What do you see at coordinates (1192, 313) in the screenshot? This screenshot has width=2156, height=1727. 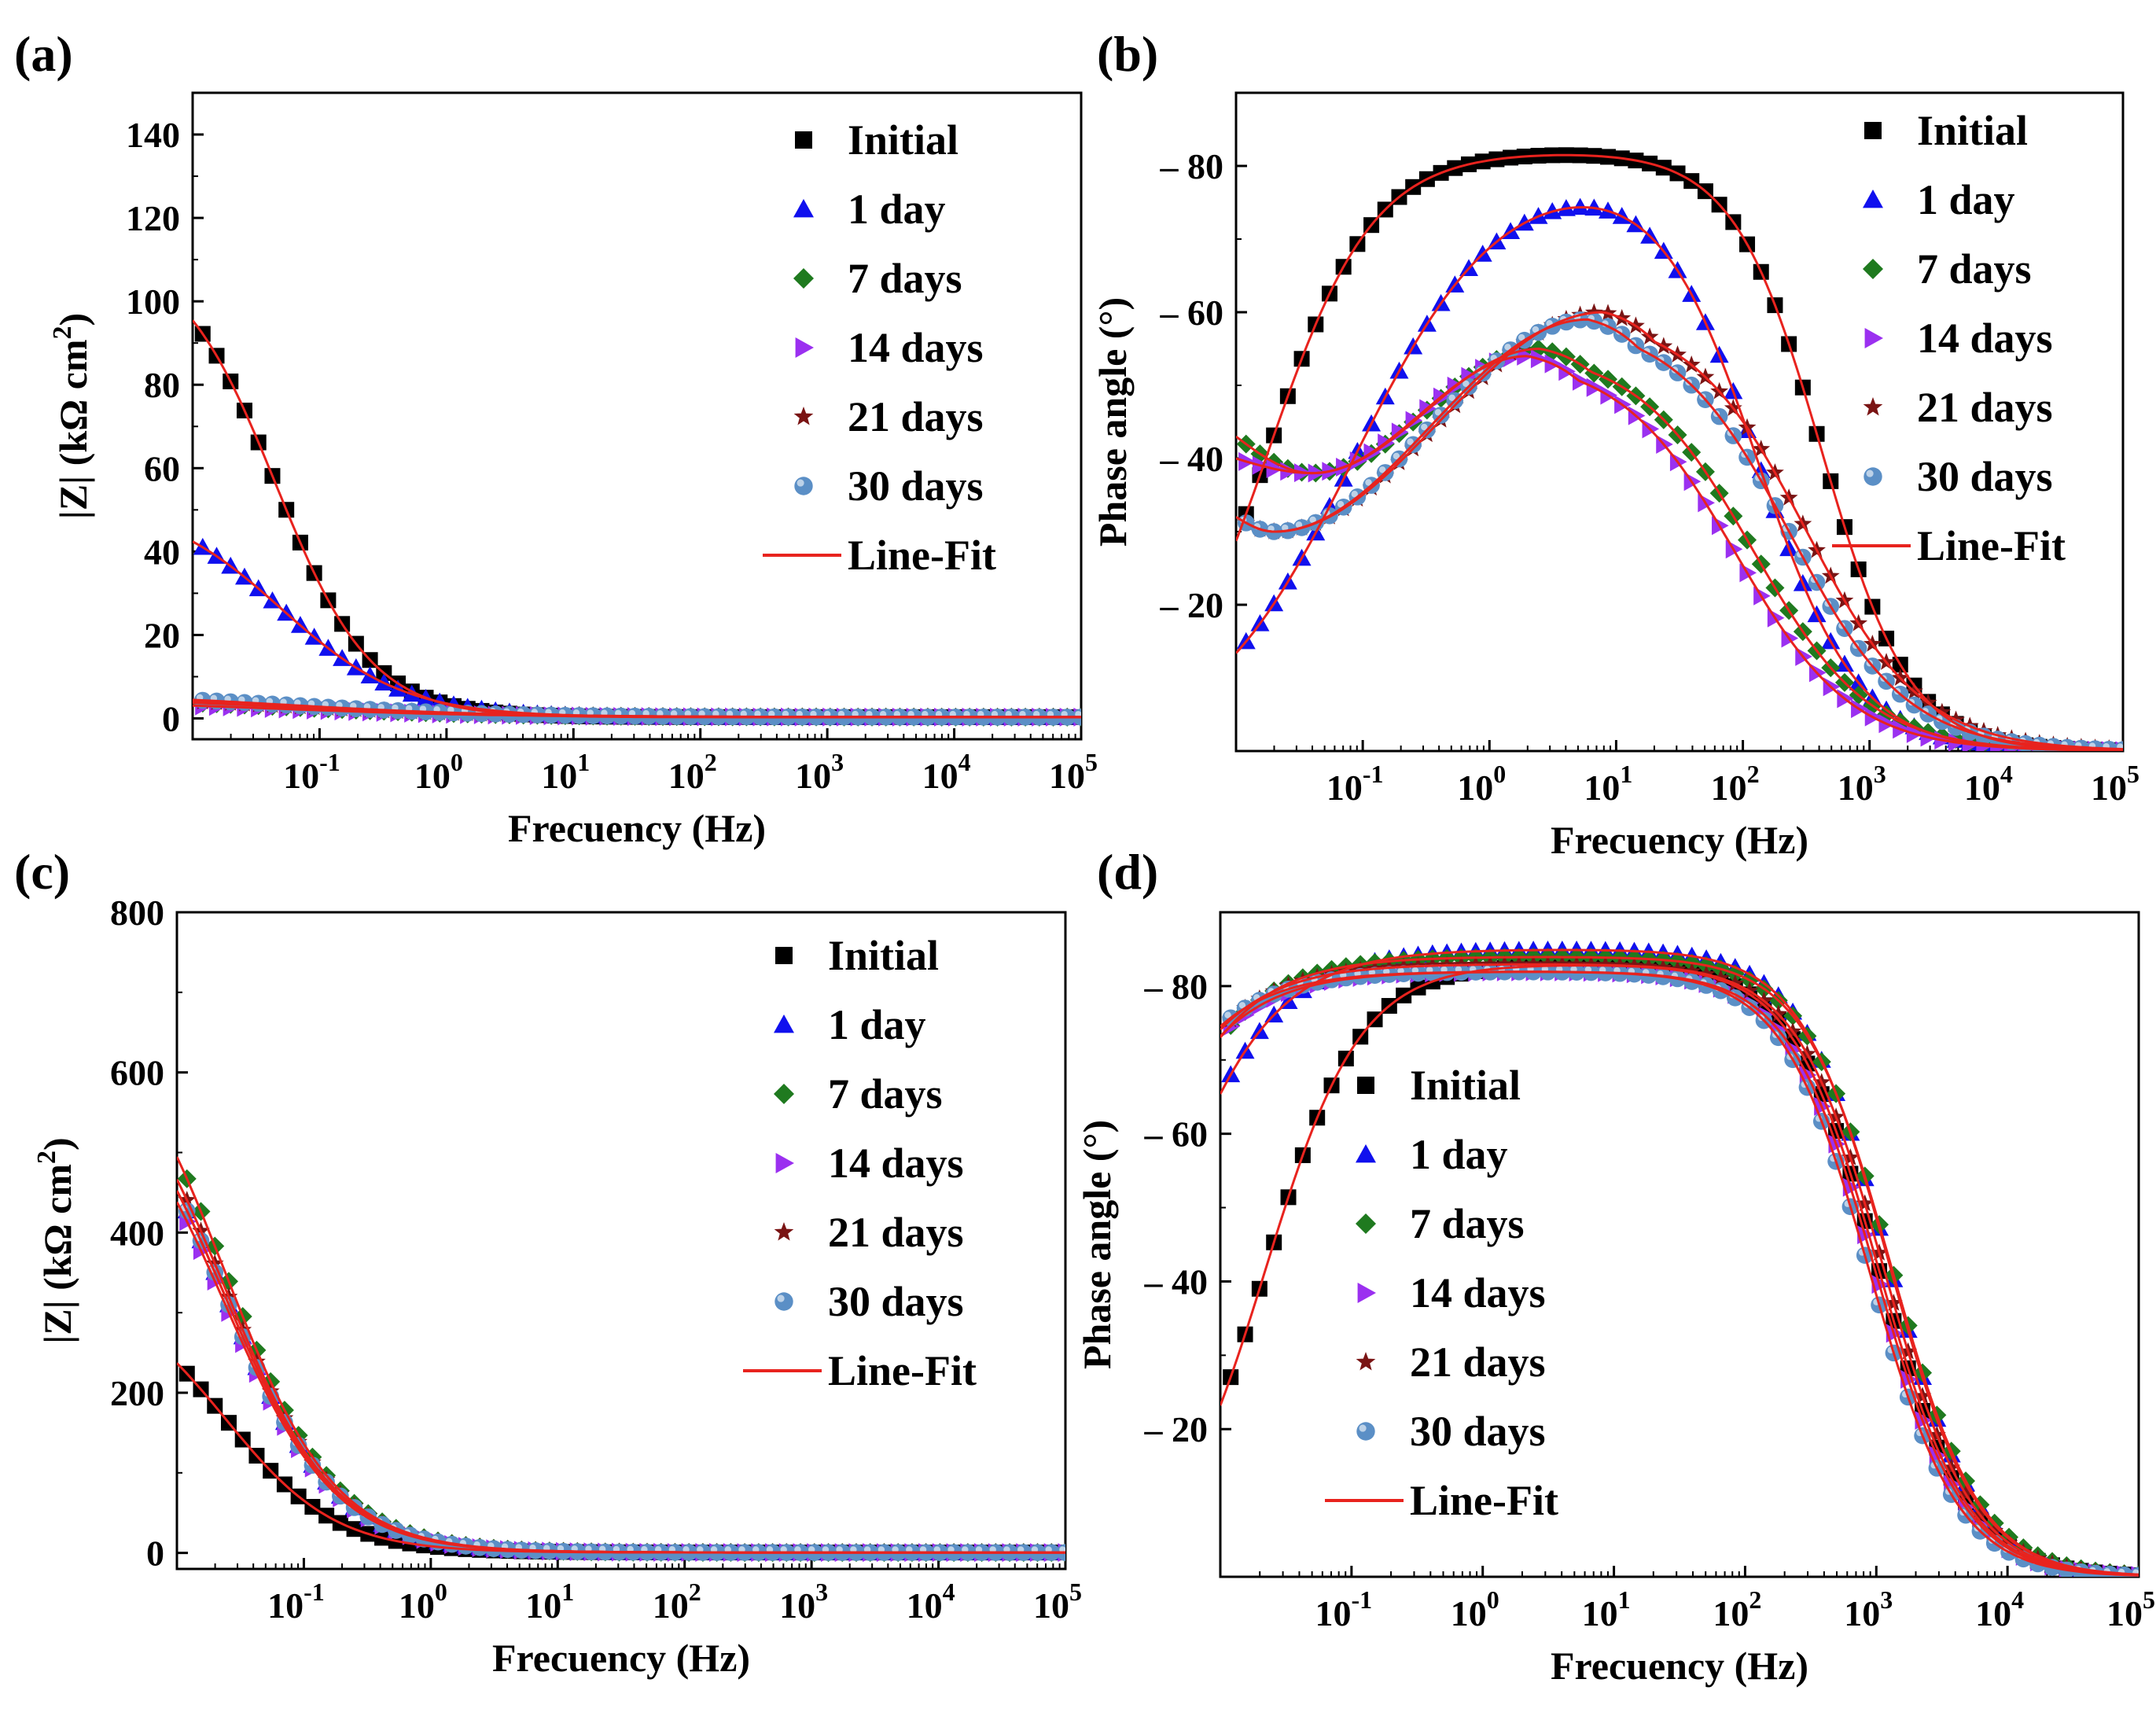 I see `y-tick-label: – 60` at bounding box center [1192, 313].